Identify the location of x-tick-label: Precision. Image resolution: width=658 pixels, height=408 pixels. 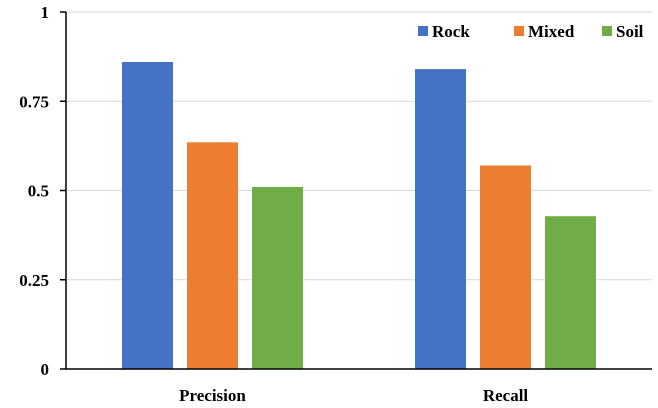
(212, 395).